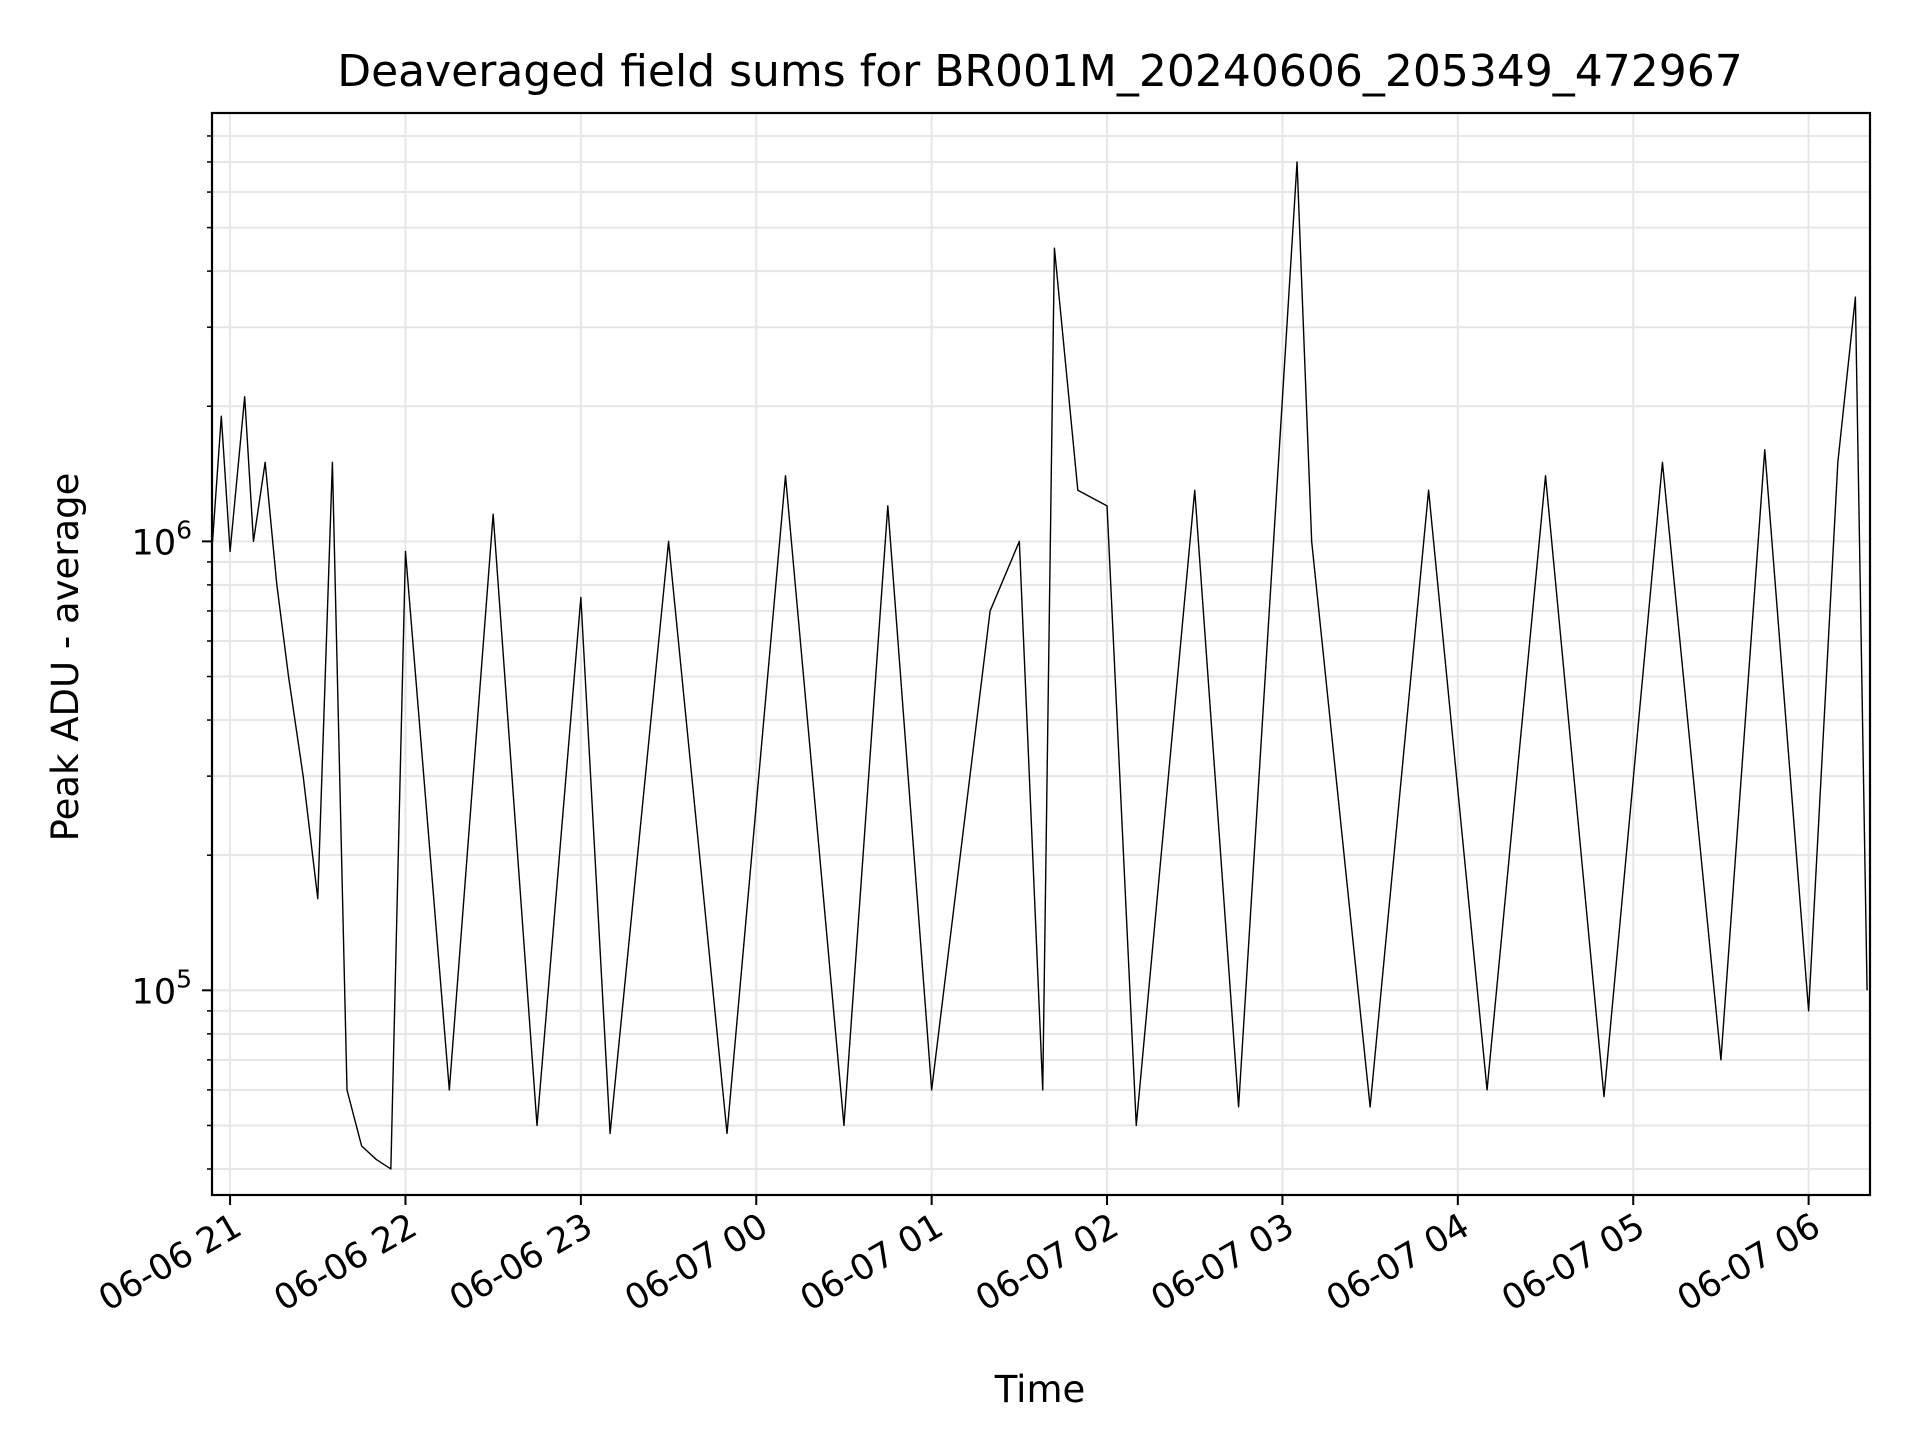  What do you see at coordinates (1040, 1389) in the screenshot?
I see `x-axis-label: Time` at bounding box center [1040, 1389].